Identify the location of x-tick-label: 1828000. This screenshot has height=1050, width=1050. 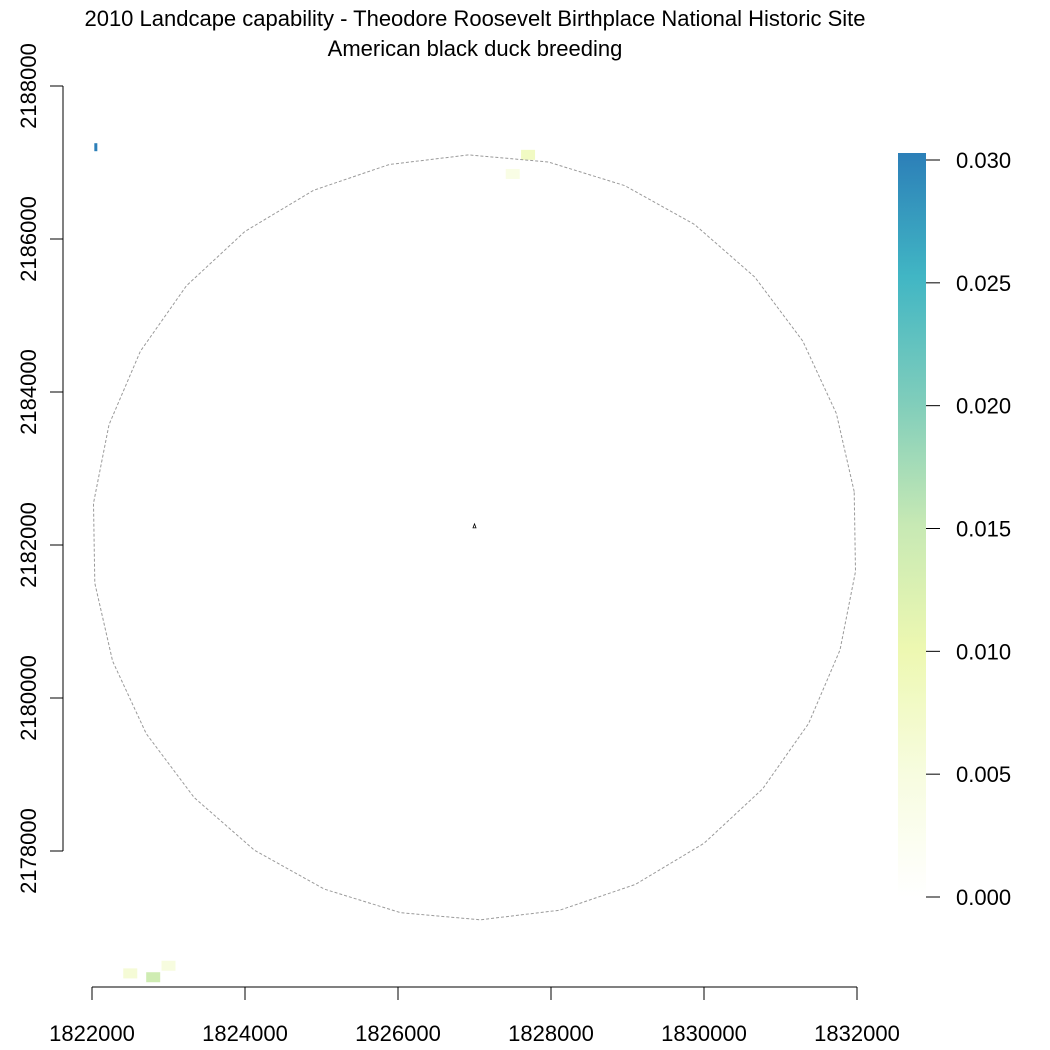
(551, 1033).